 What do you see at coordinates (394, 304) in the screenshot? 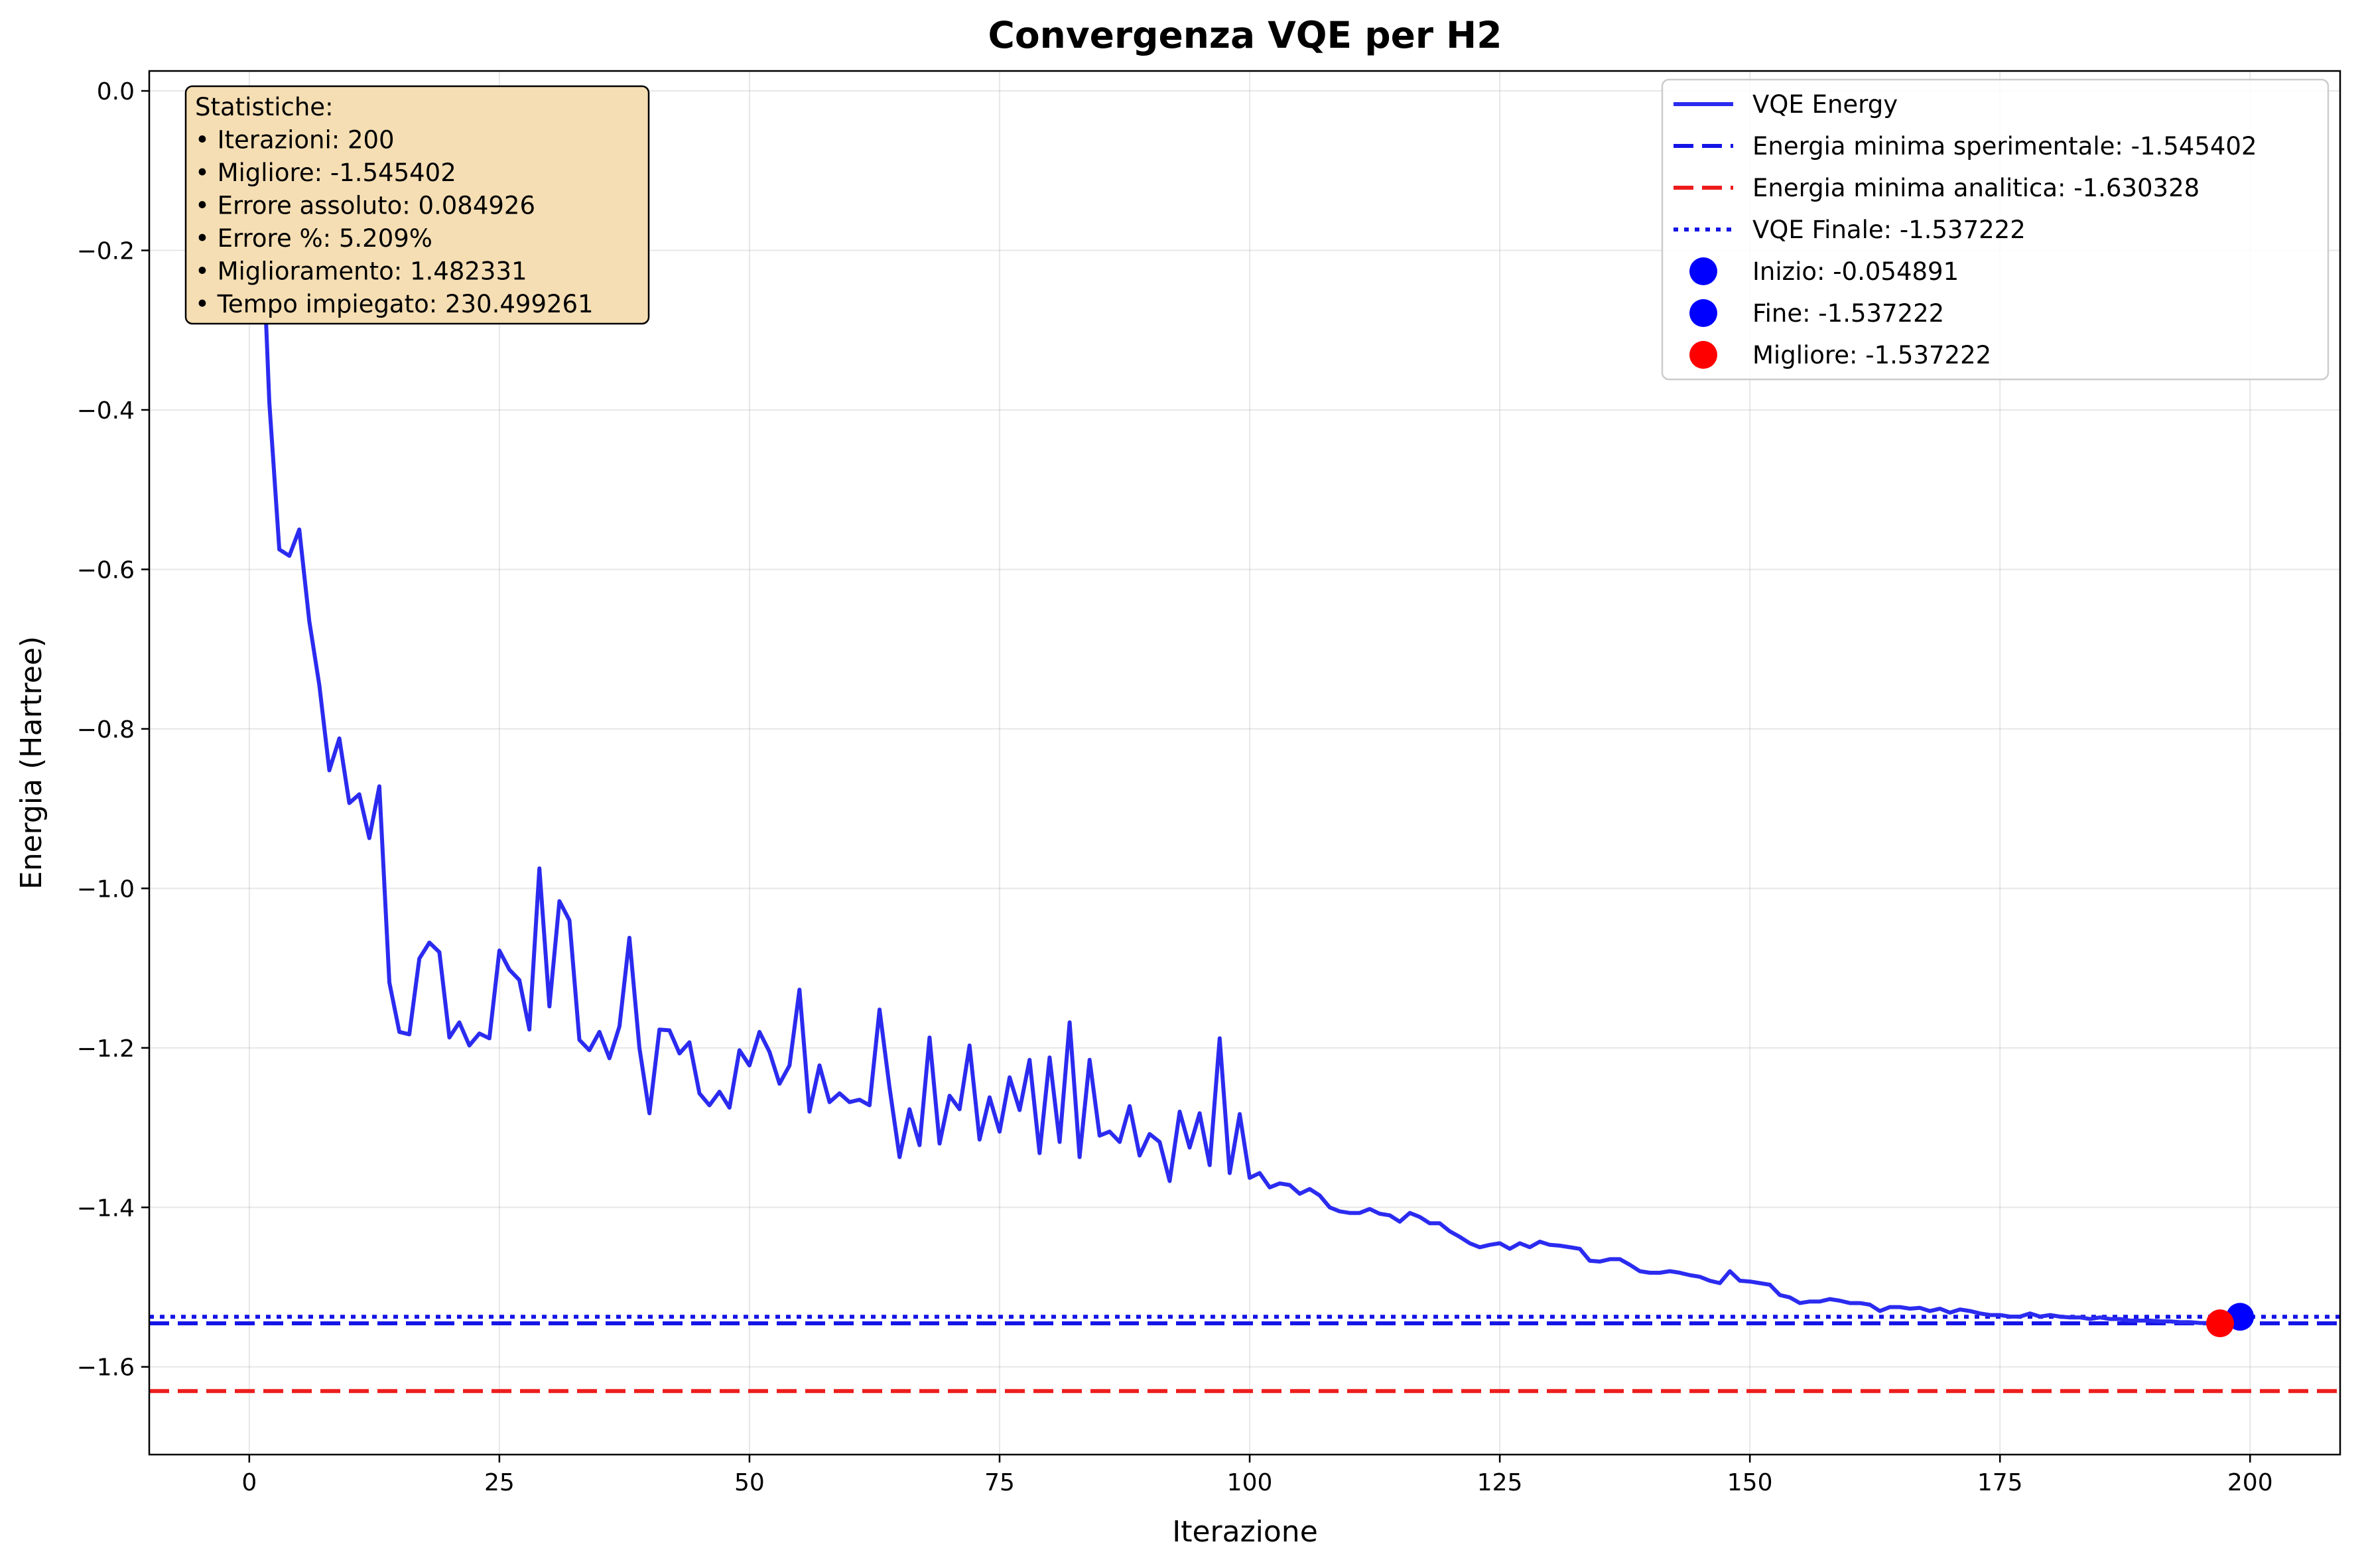
I see `statistics-line: • Tempo impiegato: 230.499261` at bounding box center [394, 304].